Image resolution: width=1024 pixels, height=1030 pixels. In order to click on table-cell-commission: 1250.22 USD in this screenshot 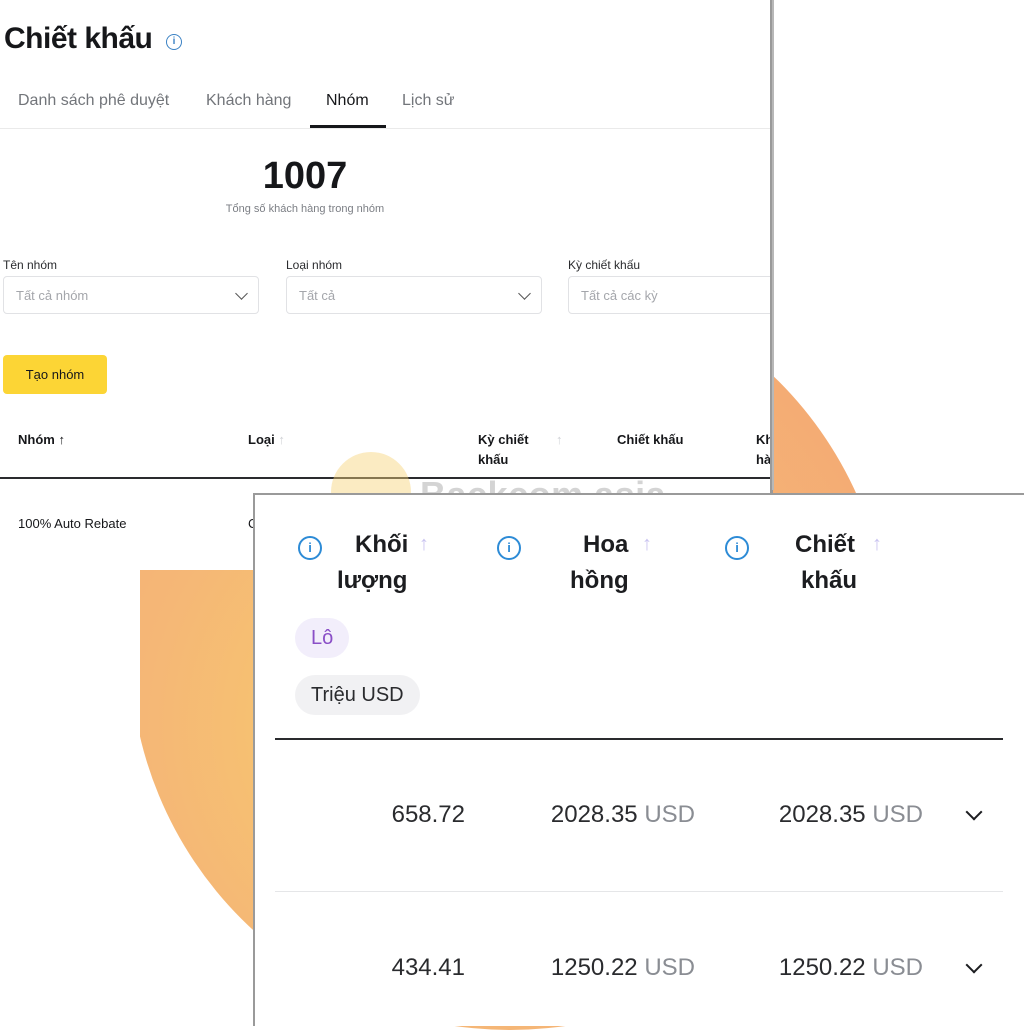, I will do `click(600, 968)`.